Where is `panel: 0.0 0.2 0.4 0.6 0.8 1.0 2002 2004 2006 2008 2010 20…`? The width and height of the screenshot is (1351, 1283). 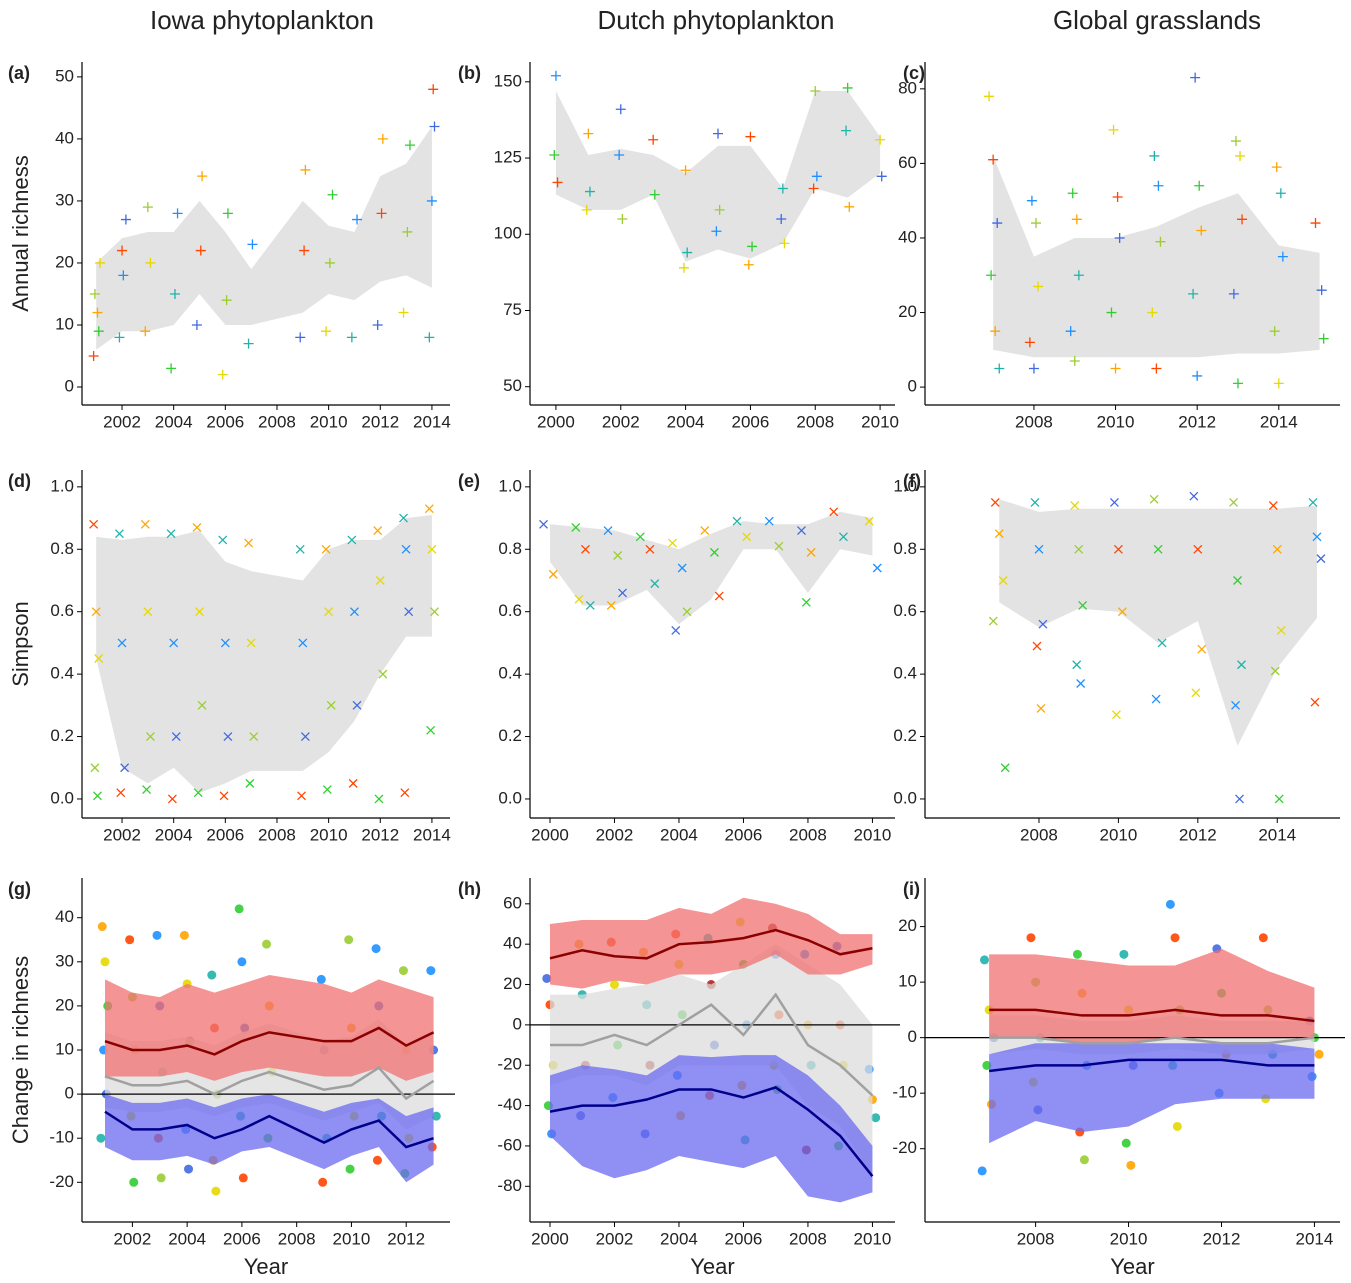
panel: 0.0 0.2 0.4 0.6 0.8 1.0 2002 2004 2006 2008 2010 20… is located at coordinates (229, 657).